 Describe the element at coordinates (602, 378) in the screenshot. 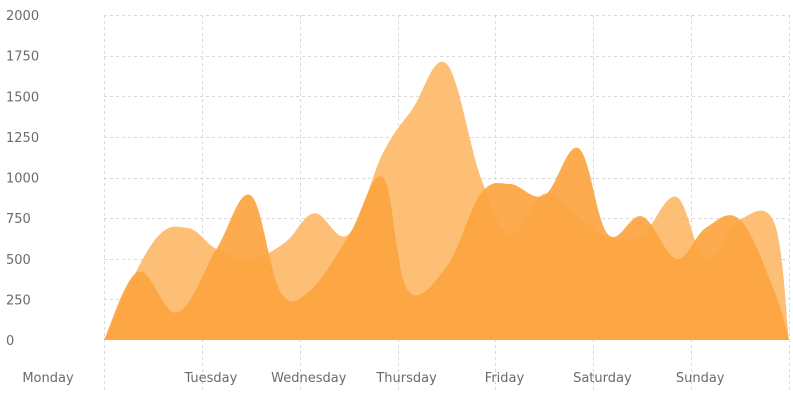

I see `x-tick-label: Saturday` at that location.